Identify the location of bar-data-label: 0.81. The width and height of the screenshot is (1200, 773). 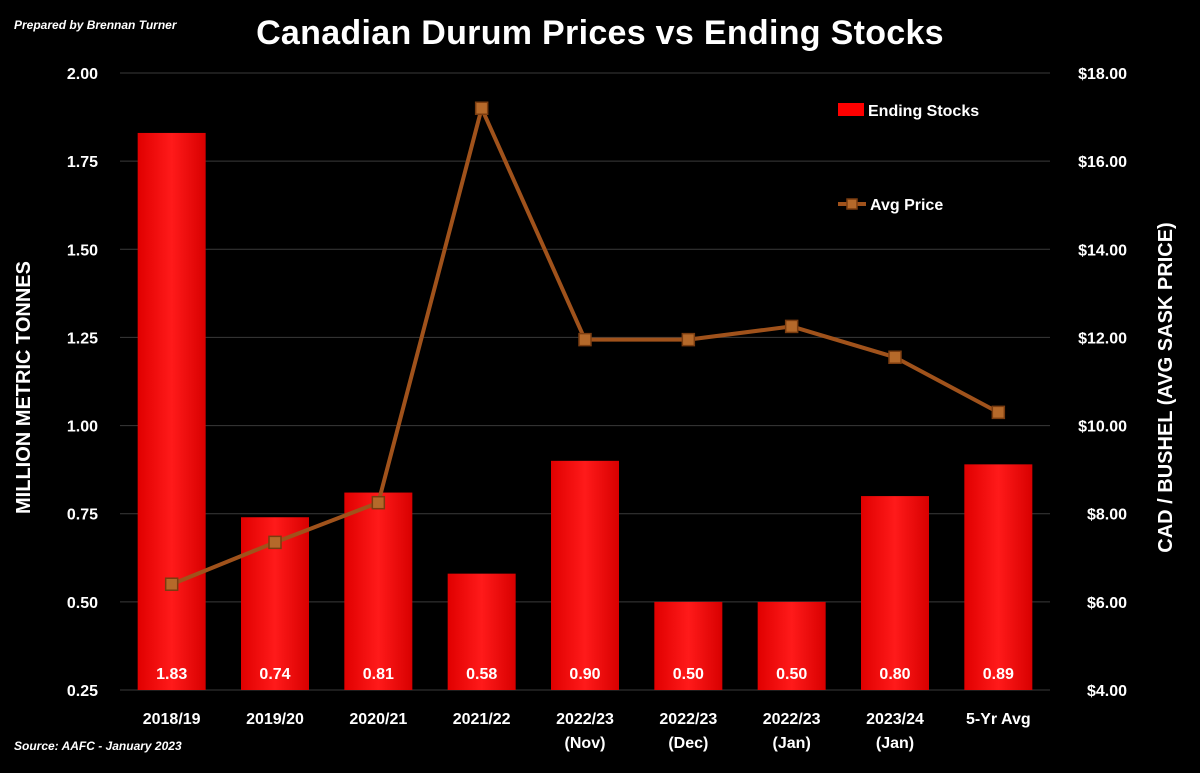
(378, 674).